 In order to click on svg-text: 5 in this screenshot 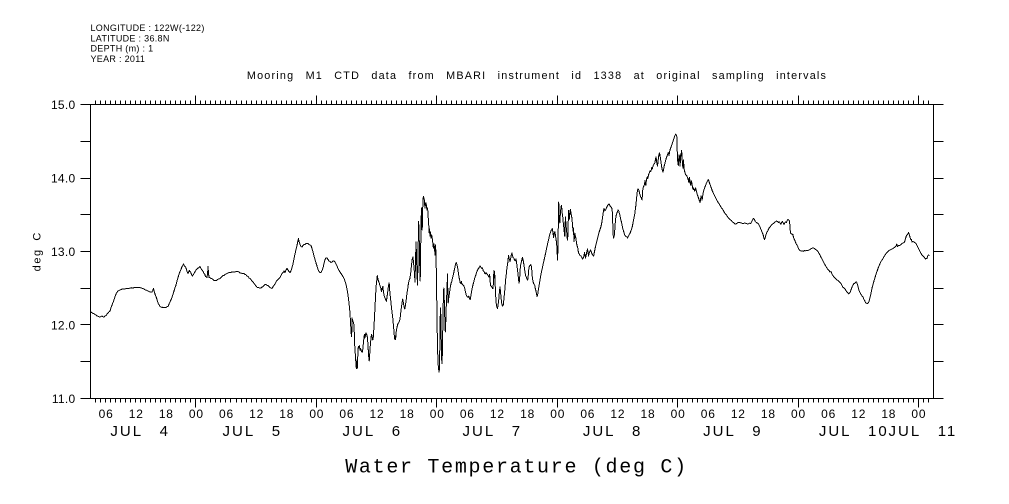, I will do `click(277, 431)`.